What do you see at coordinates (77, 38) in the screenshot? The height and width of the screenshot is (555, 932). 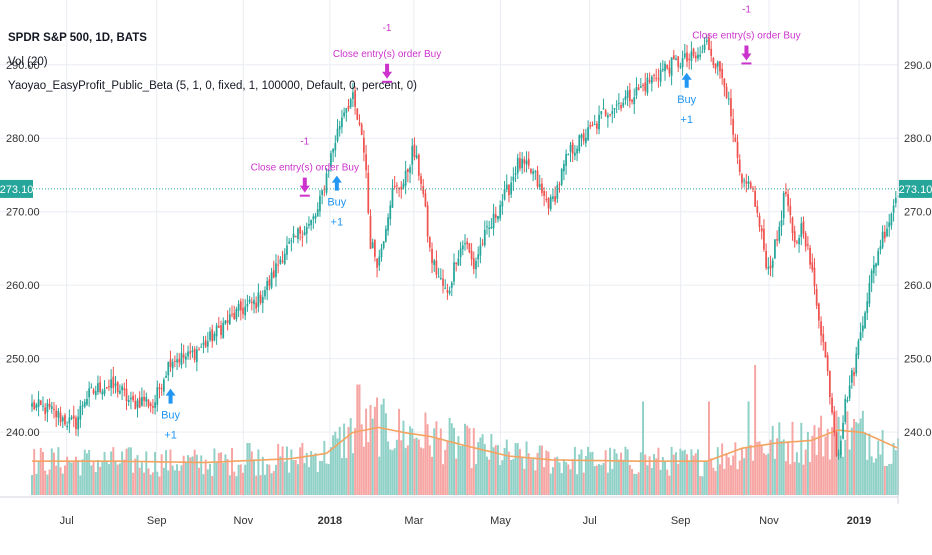 I see `symbol-title: SPDR S&P 500, 1D, BATS` at bounding box center [77, 38].